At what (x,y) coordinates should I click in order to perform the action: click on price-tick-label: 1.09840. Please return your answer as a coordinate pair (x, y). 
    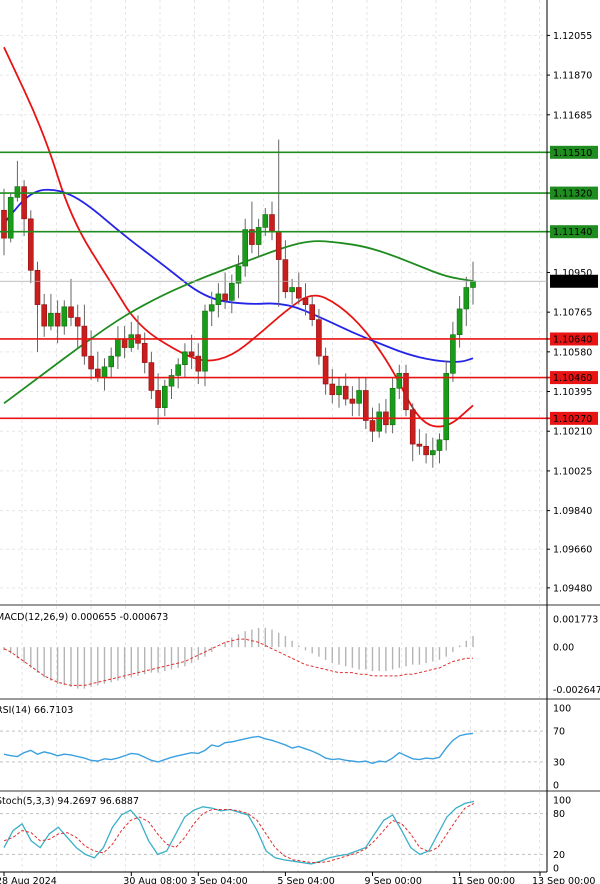
    Looking at the image, I should click on (572, 511).